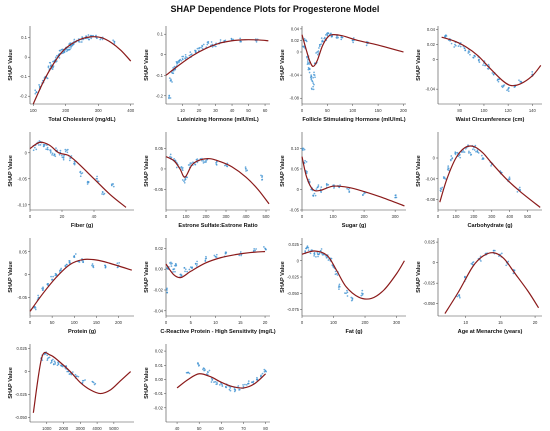 Image resolution: width=550 pixels, height=431 pixels. I want to click on y-tick-label: -0.05, so click(22, 178).